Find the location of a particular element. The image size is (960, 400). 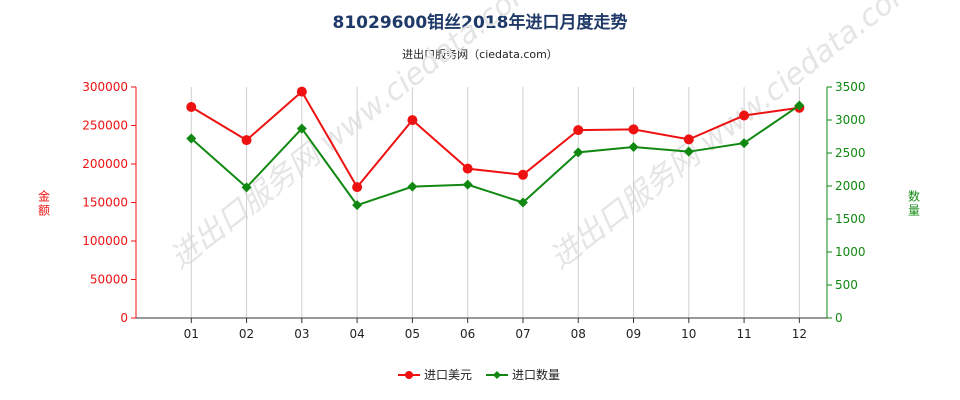

left-axis-title-char: 额 is located at coordinates (44, 211).